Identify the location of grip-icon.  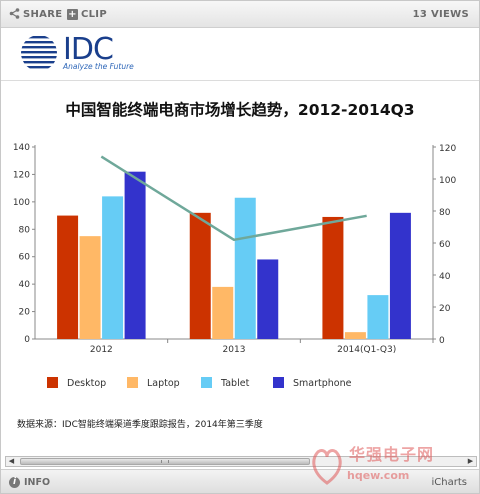
(165, 461).